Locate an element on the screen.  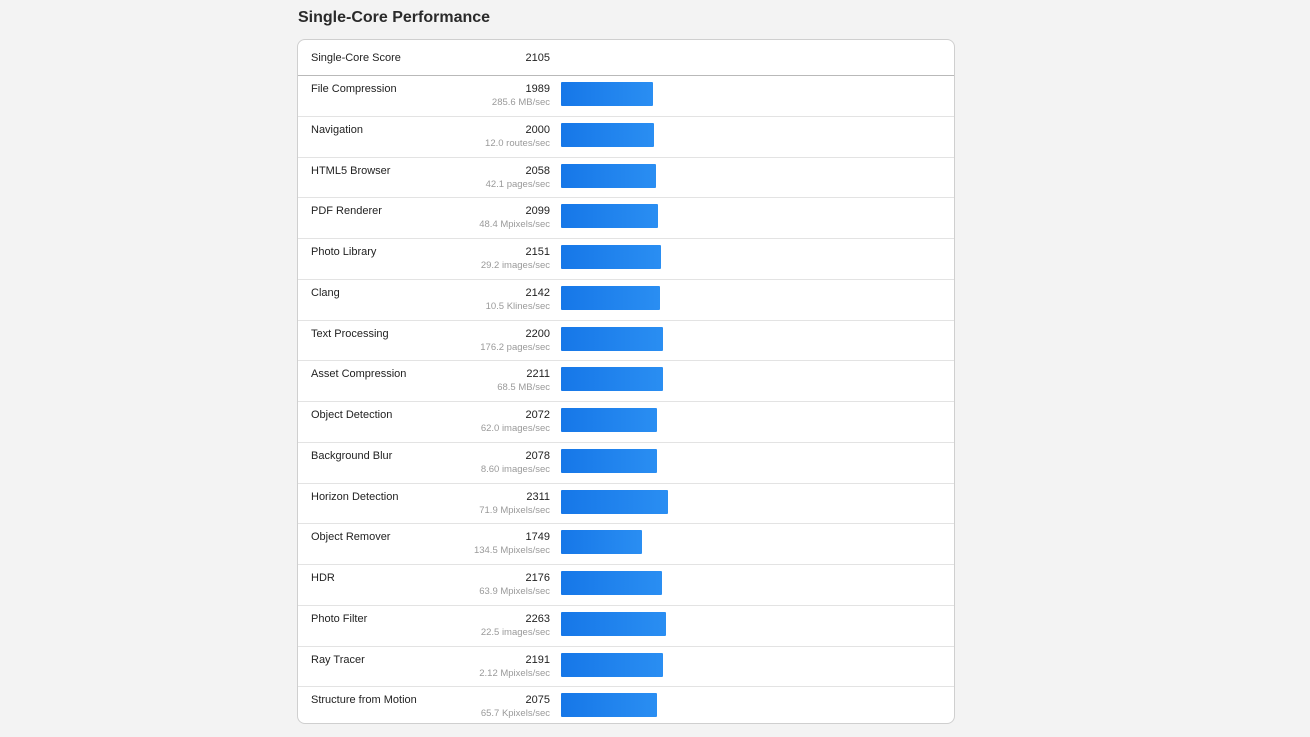
benchmark-detail: 42.1 pages/sec is located at coordinates (517, 184).